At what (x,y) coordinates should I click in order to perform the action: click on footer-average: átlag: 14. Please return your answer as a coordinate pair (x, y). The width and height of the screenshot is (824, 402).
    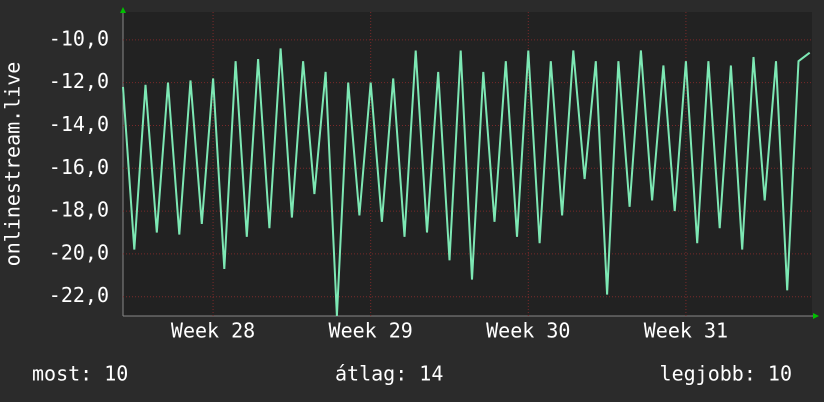
    Looking at the image, I should click on (389, 374).